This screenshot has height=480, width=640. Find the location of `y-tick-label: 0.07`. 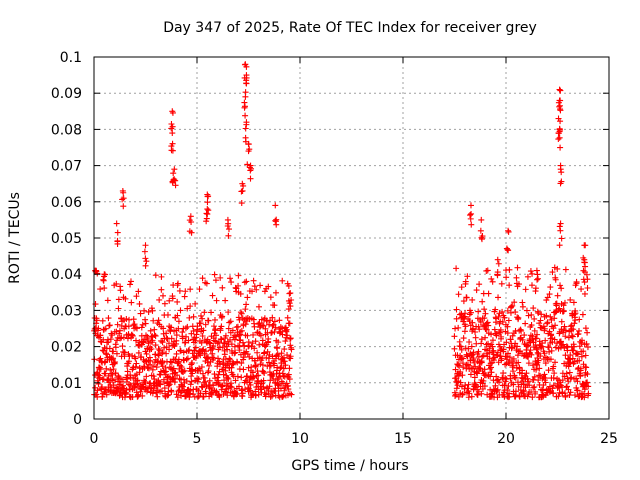

y-tick-label: 0.07 is located at coordinates (66, 167).